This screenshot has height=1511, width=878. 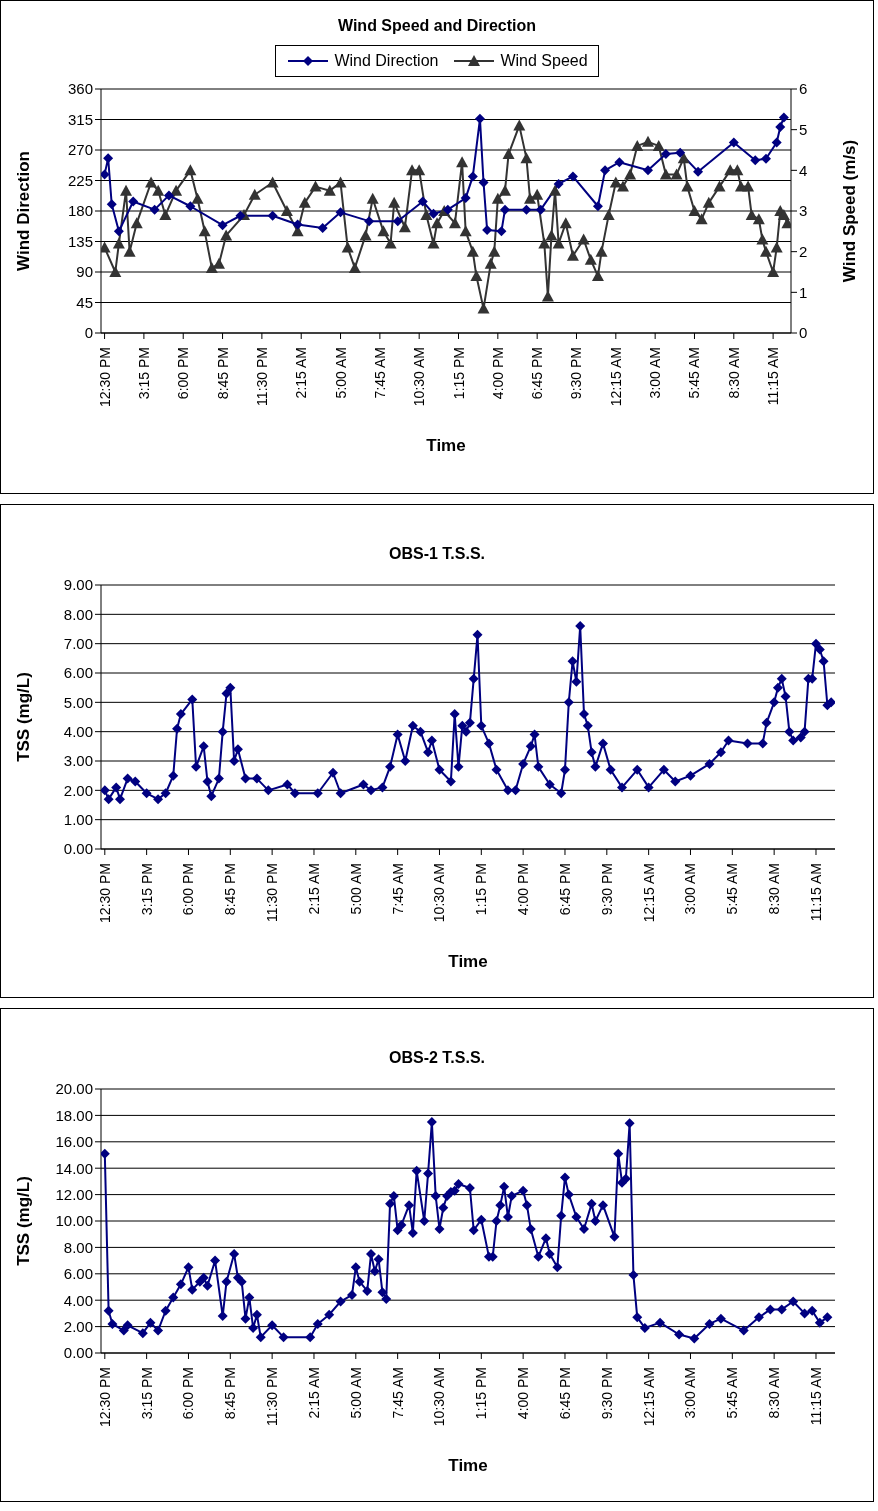 What do you see at coordinates (222, 373) in the screenshot?
I see `x-tick-label: 8:45 PM` at bounding box center [222, 373].